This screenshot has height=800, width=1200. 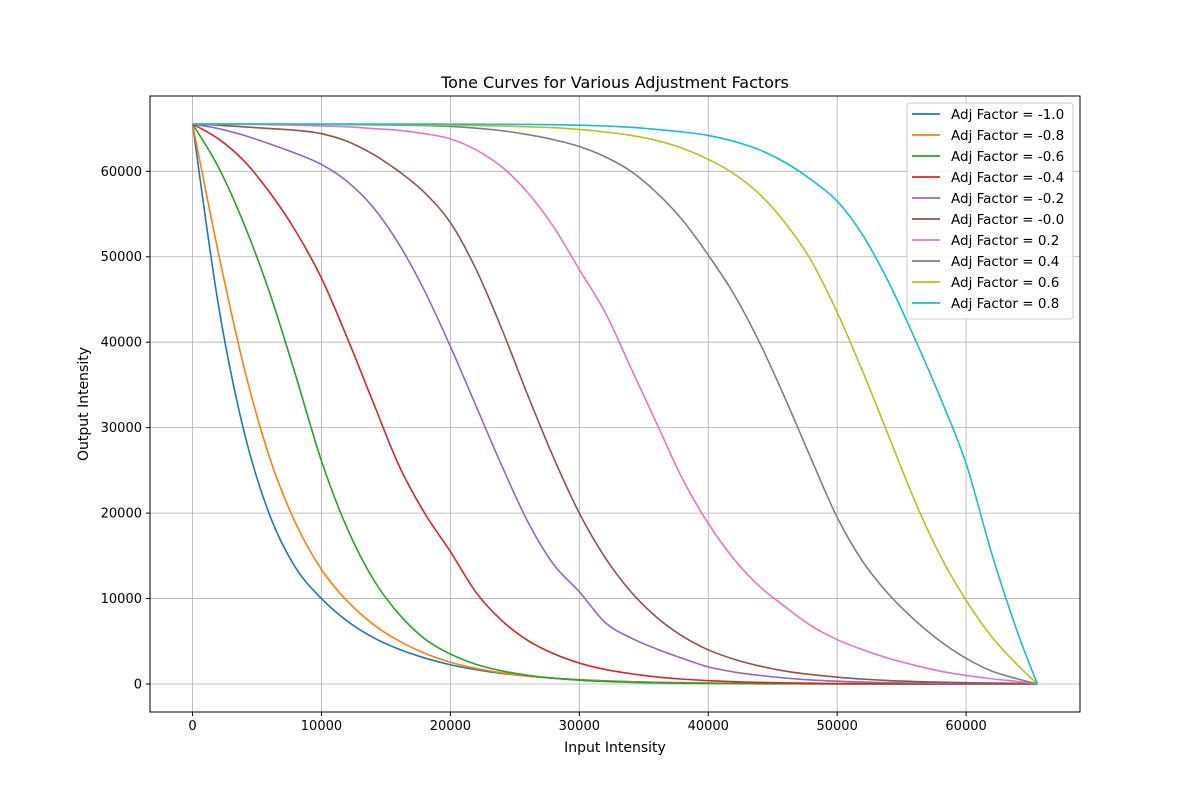 I want to click on legend-box, so click(x=990, y=211).